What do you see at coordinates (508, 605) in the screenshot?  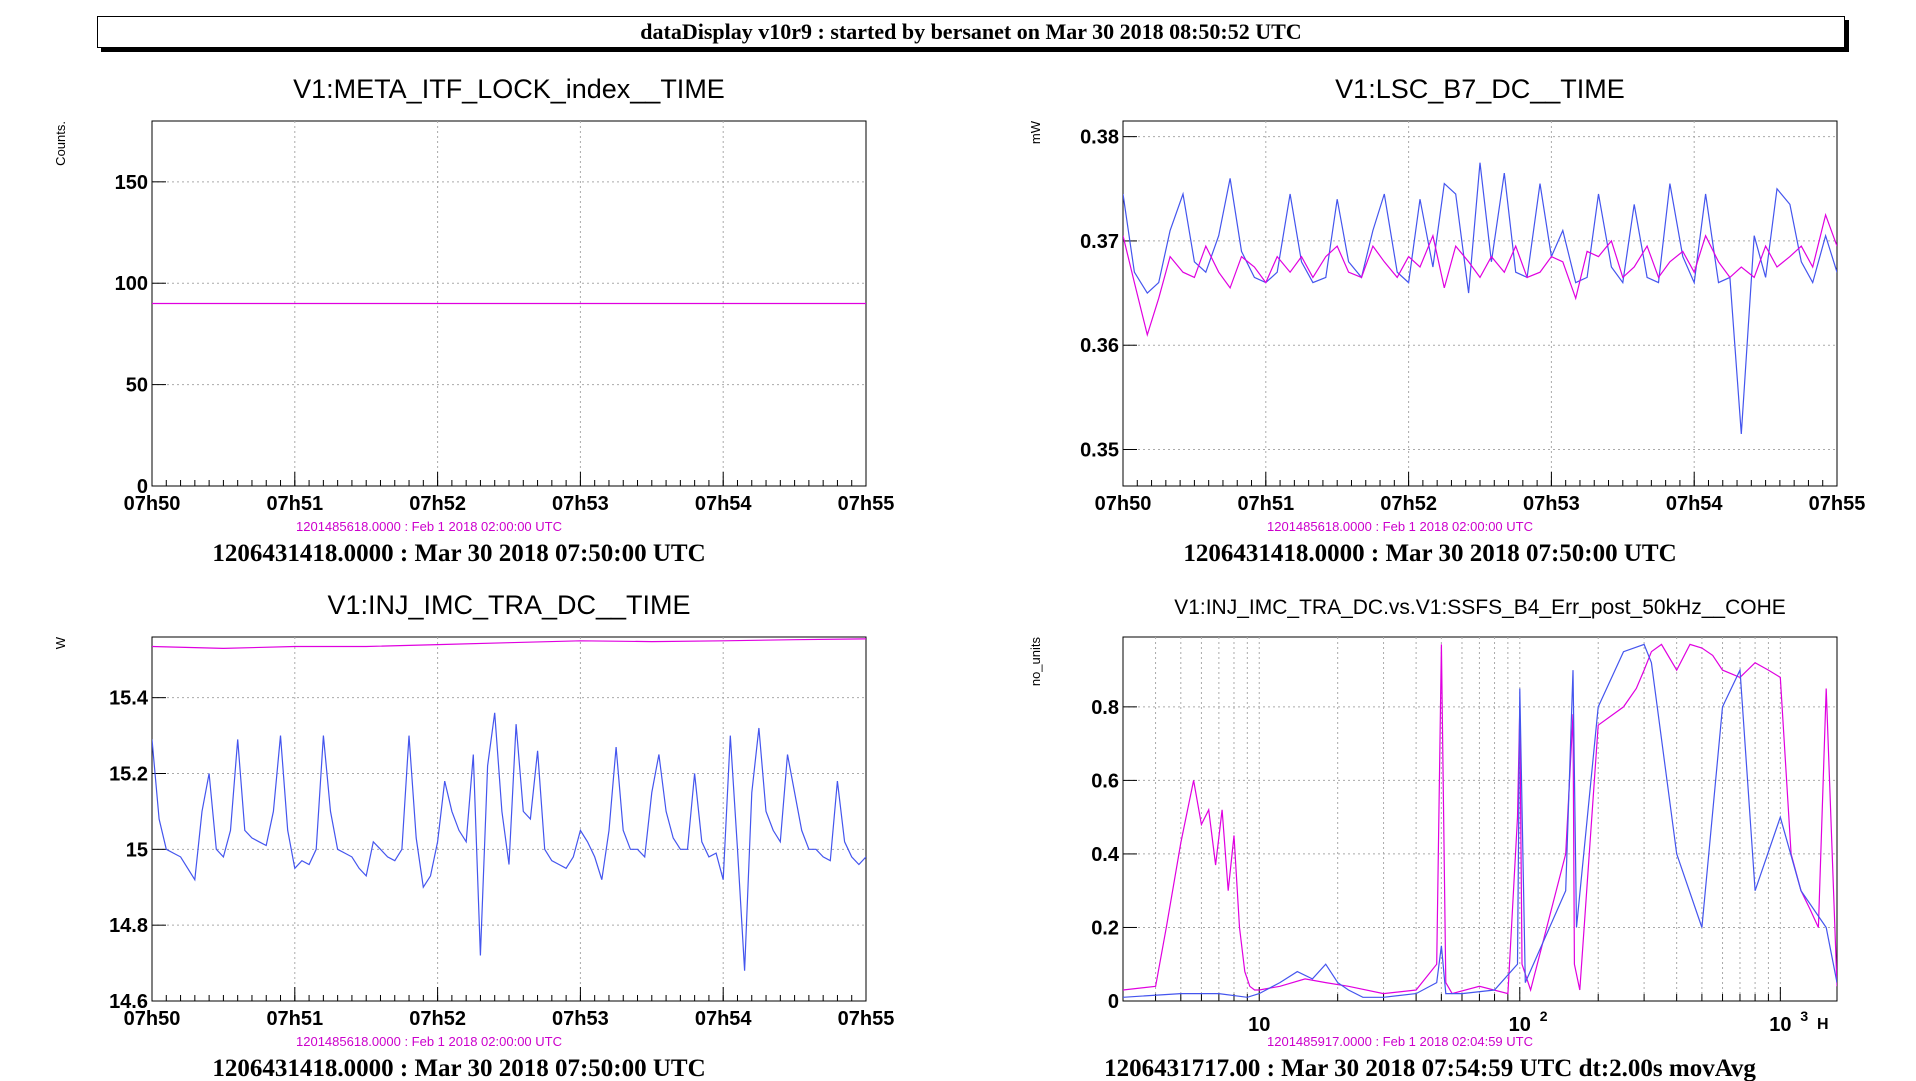 I see `chart-title: V1:INJ_IMC_TRA_DC__TIME` at bounding box center [508, 605].